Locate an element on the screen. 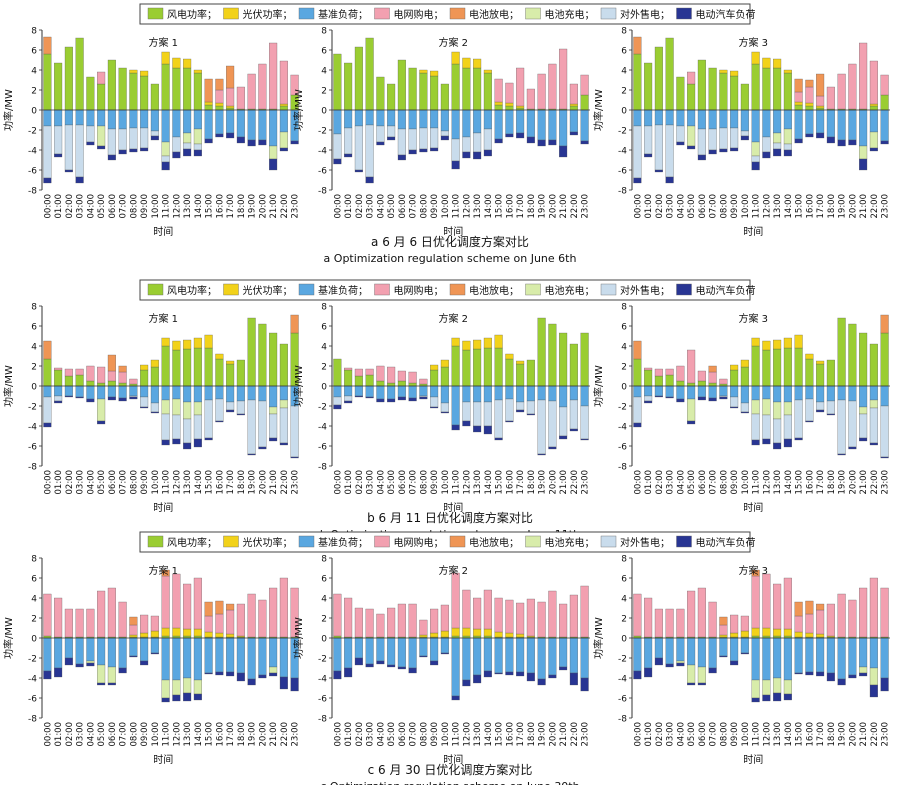  y-tick-label: 4 is located at coordinates (324, 348).